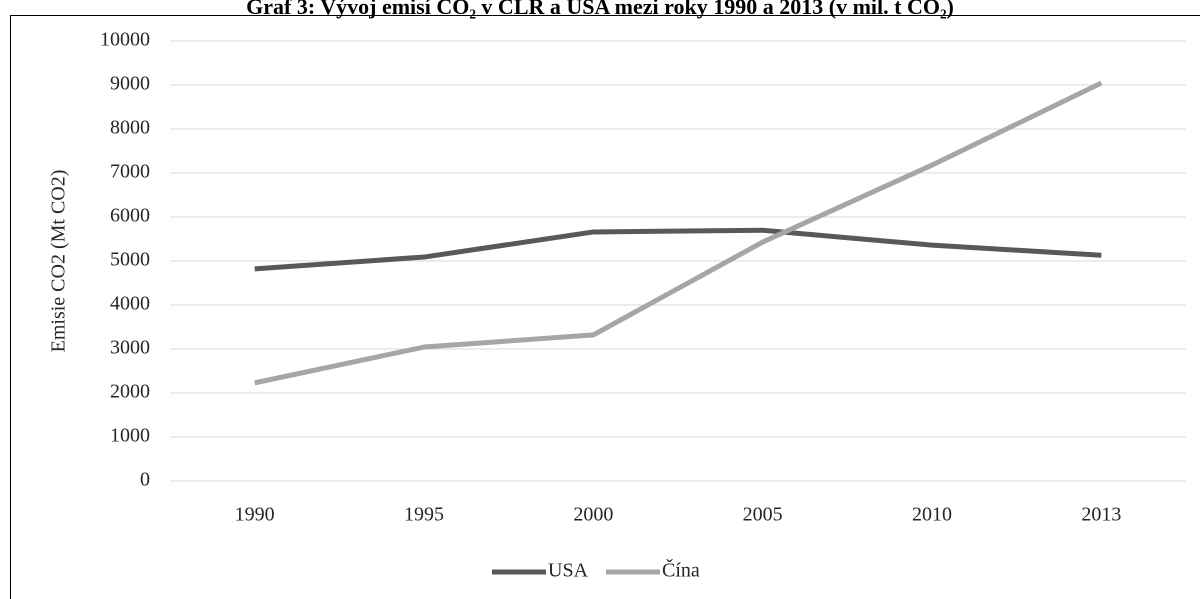 This screenshot has width=1200, height=599. What do you see at coordinates (130, 392) in the screenshot?
I see `y-tick-label: 2000` at bounding box center [130, 392].